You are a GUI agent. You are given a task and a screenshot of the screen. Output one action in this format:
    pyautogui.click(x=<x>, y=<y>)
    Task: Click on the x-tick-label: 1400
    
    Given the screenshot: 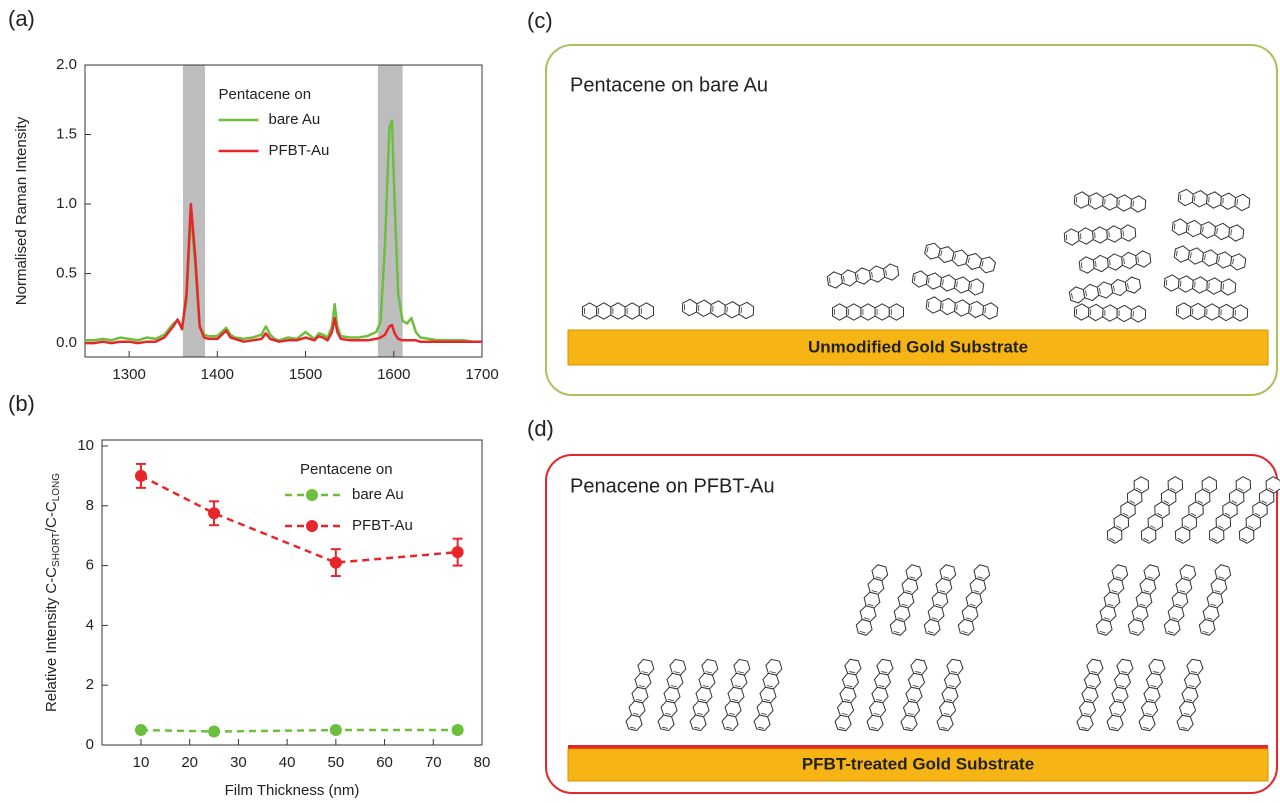 What is the action you would take?
    pyautogui.click(x=217, y=374)
    